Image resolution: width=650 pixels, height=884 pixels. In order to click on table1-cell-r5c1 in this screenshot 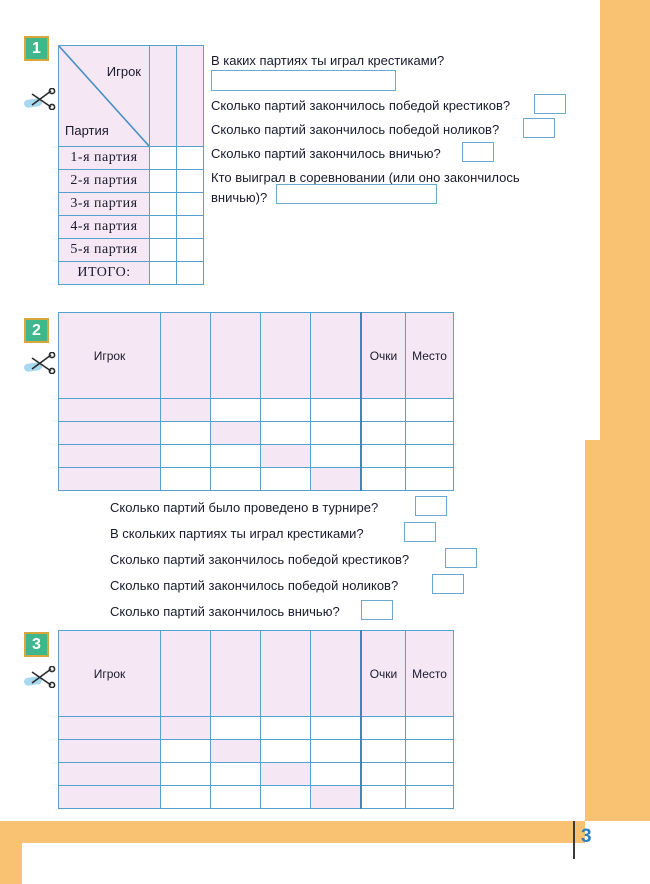, I will do `click(163, 250)`.